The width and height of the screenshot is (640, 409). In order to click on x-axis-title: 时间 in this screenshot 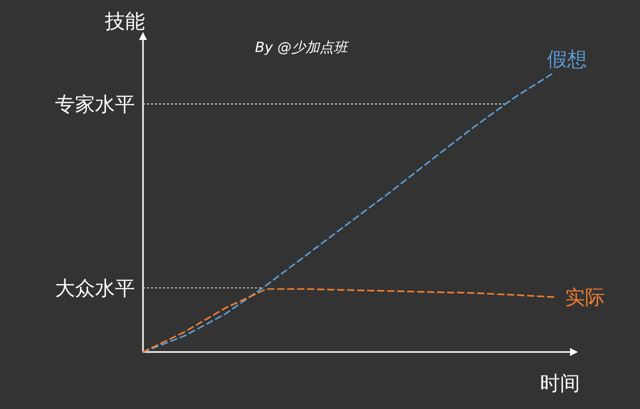, I will do `click(560, 383)`.